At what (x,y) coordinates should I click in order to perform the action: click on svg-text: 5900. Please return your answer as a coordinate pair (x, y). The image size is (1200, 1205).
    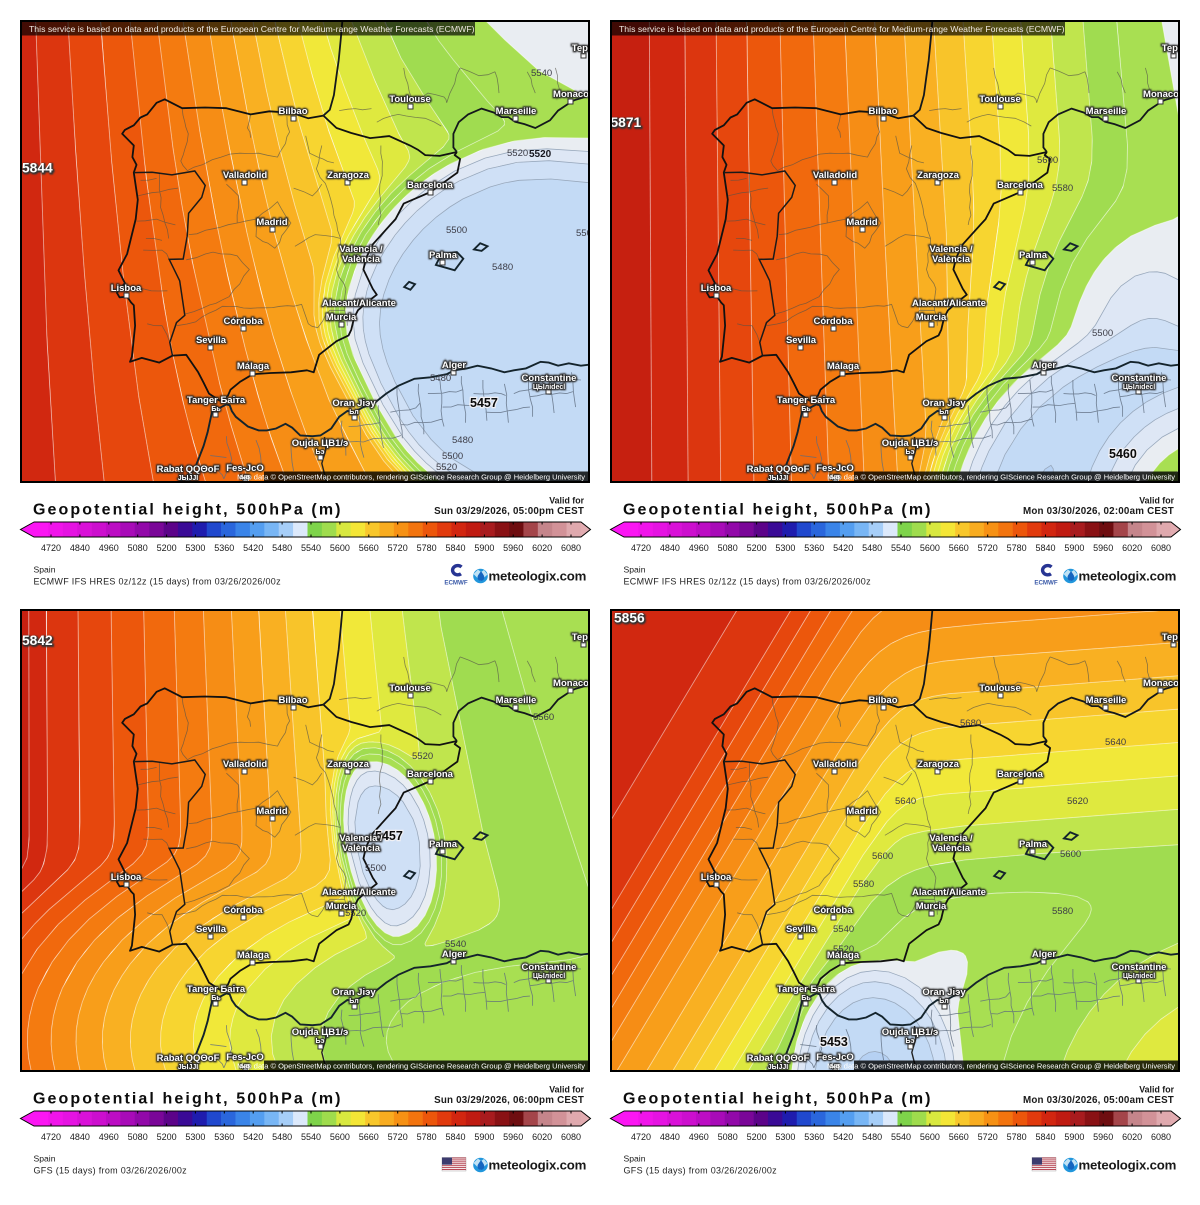
    Looking at the image, I should click on (484, 1137).